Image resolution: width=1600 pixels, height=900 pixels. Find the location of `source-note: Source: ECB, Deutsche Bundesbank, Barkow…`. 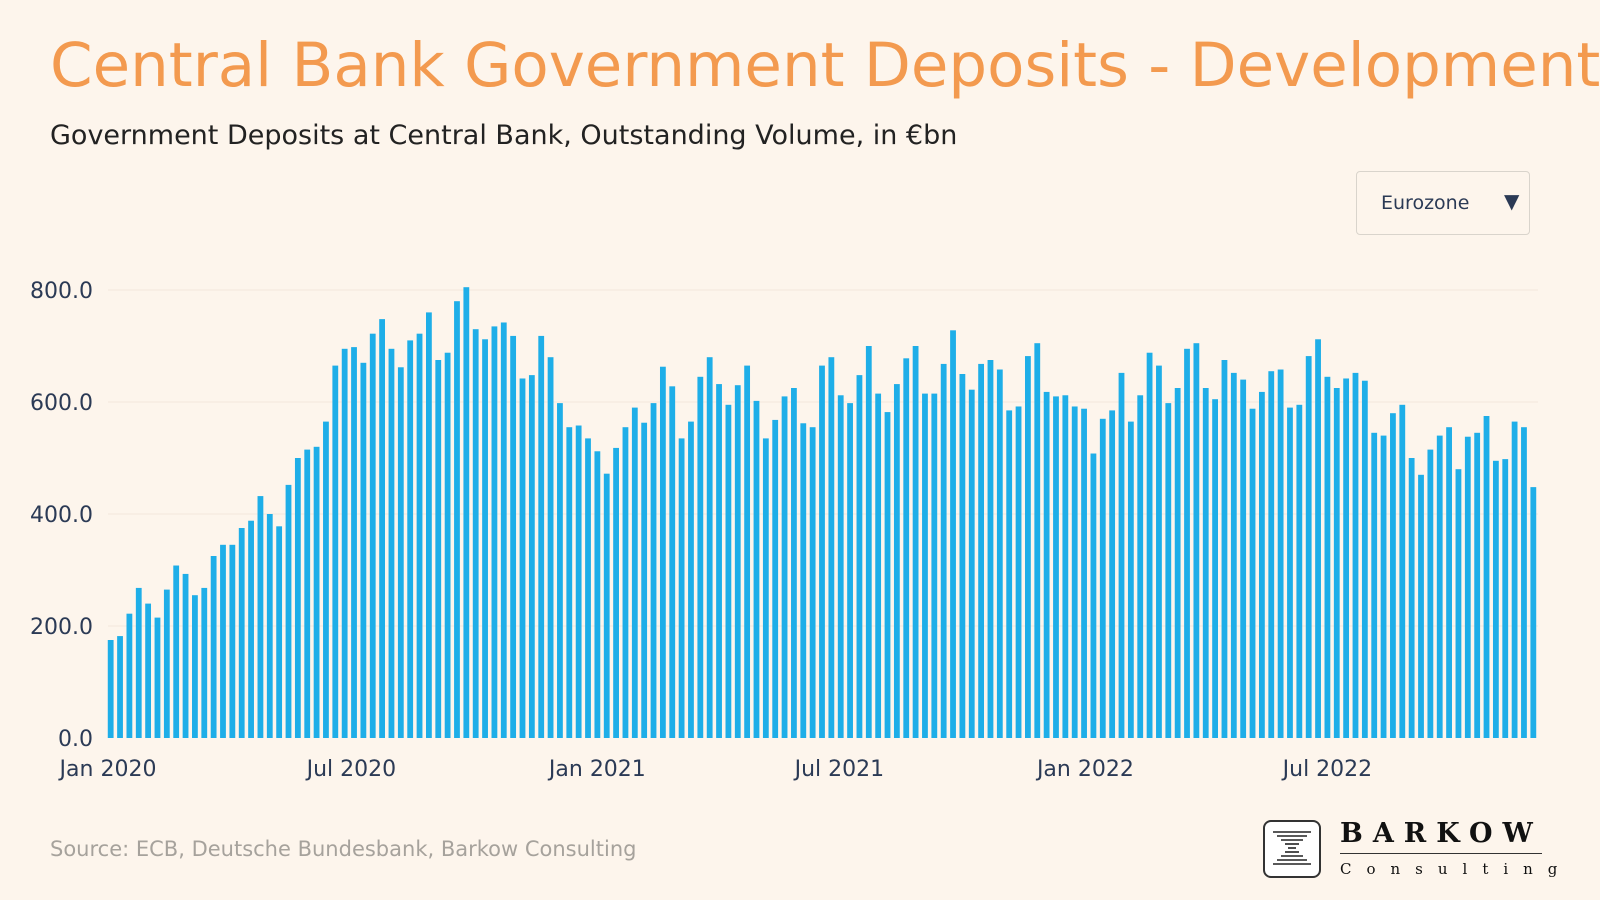

source-note: Source: ECB, Deutsche Bundesbank, Barkow… is located at coordinates (343, 849).